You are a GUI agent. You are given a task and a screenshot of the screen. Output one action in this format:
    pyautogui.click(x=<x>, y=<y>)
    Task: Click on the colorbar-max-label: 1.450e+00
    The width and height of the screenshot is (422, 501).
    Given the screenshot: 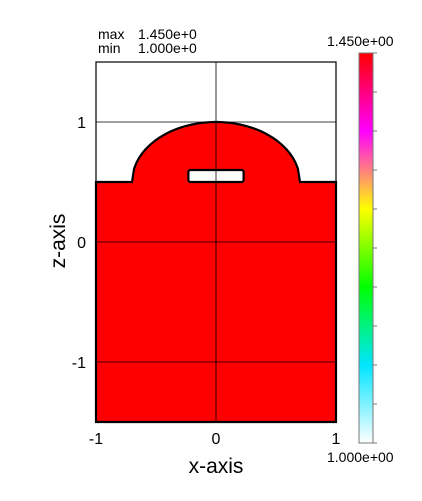 What is the action you would take?
    pyautogui.click(x=360, y=41)
    